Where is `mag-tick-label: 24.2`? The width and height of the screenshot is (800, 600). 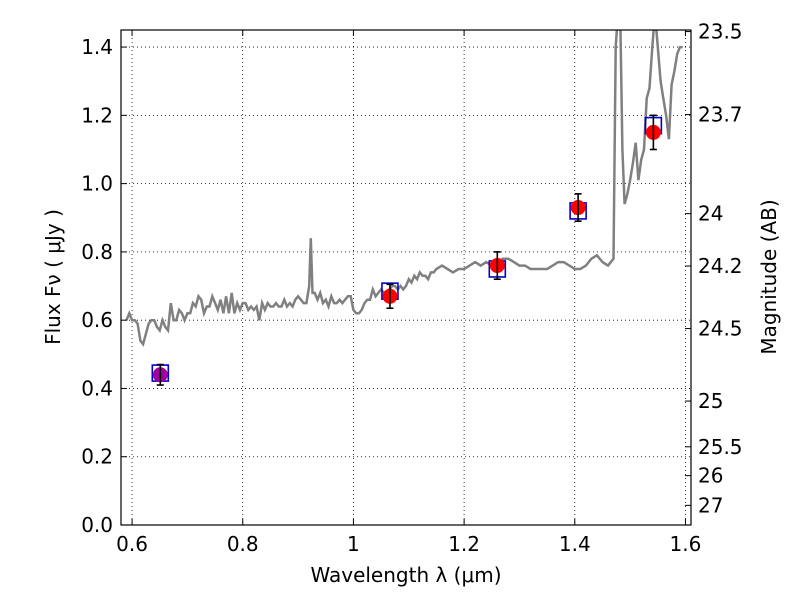 mag-tick-label: 24.2 is located at coordinates (720, 266).